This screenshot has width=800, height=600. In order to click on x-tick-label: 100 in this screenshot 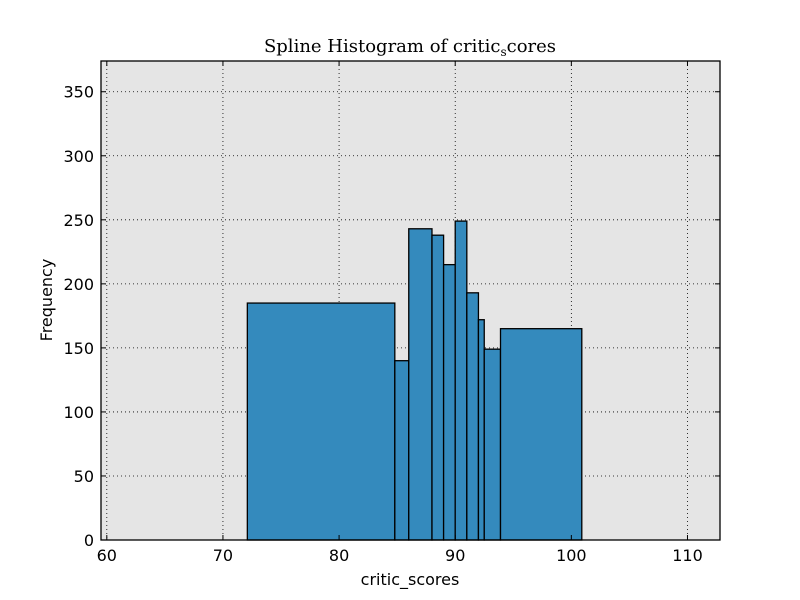, I will do `click(571, 555)`.